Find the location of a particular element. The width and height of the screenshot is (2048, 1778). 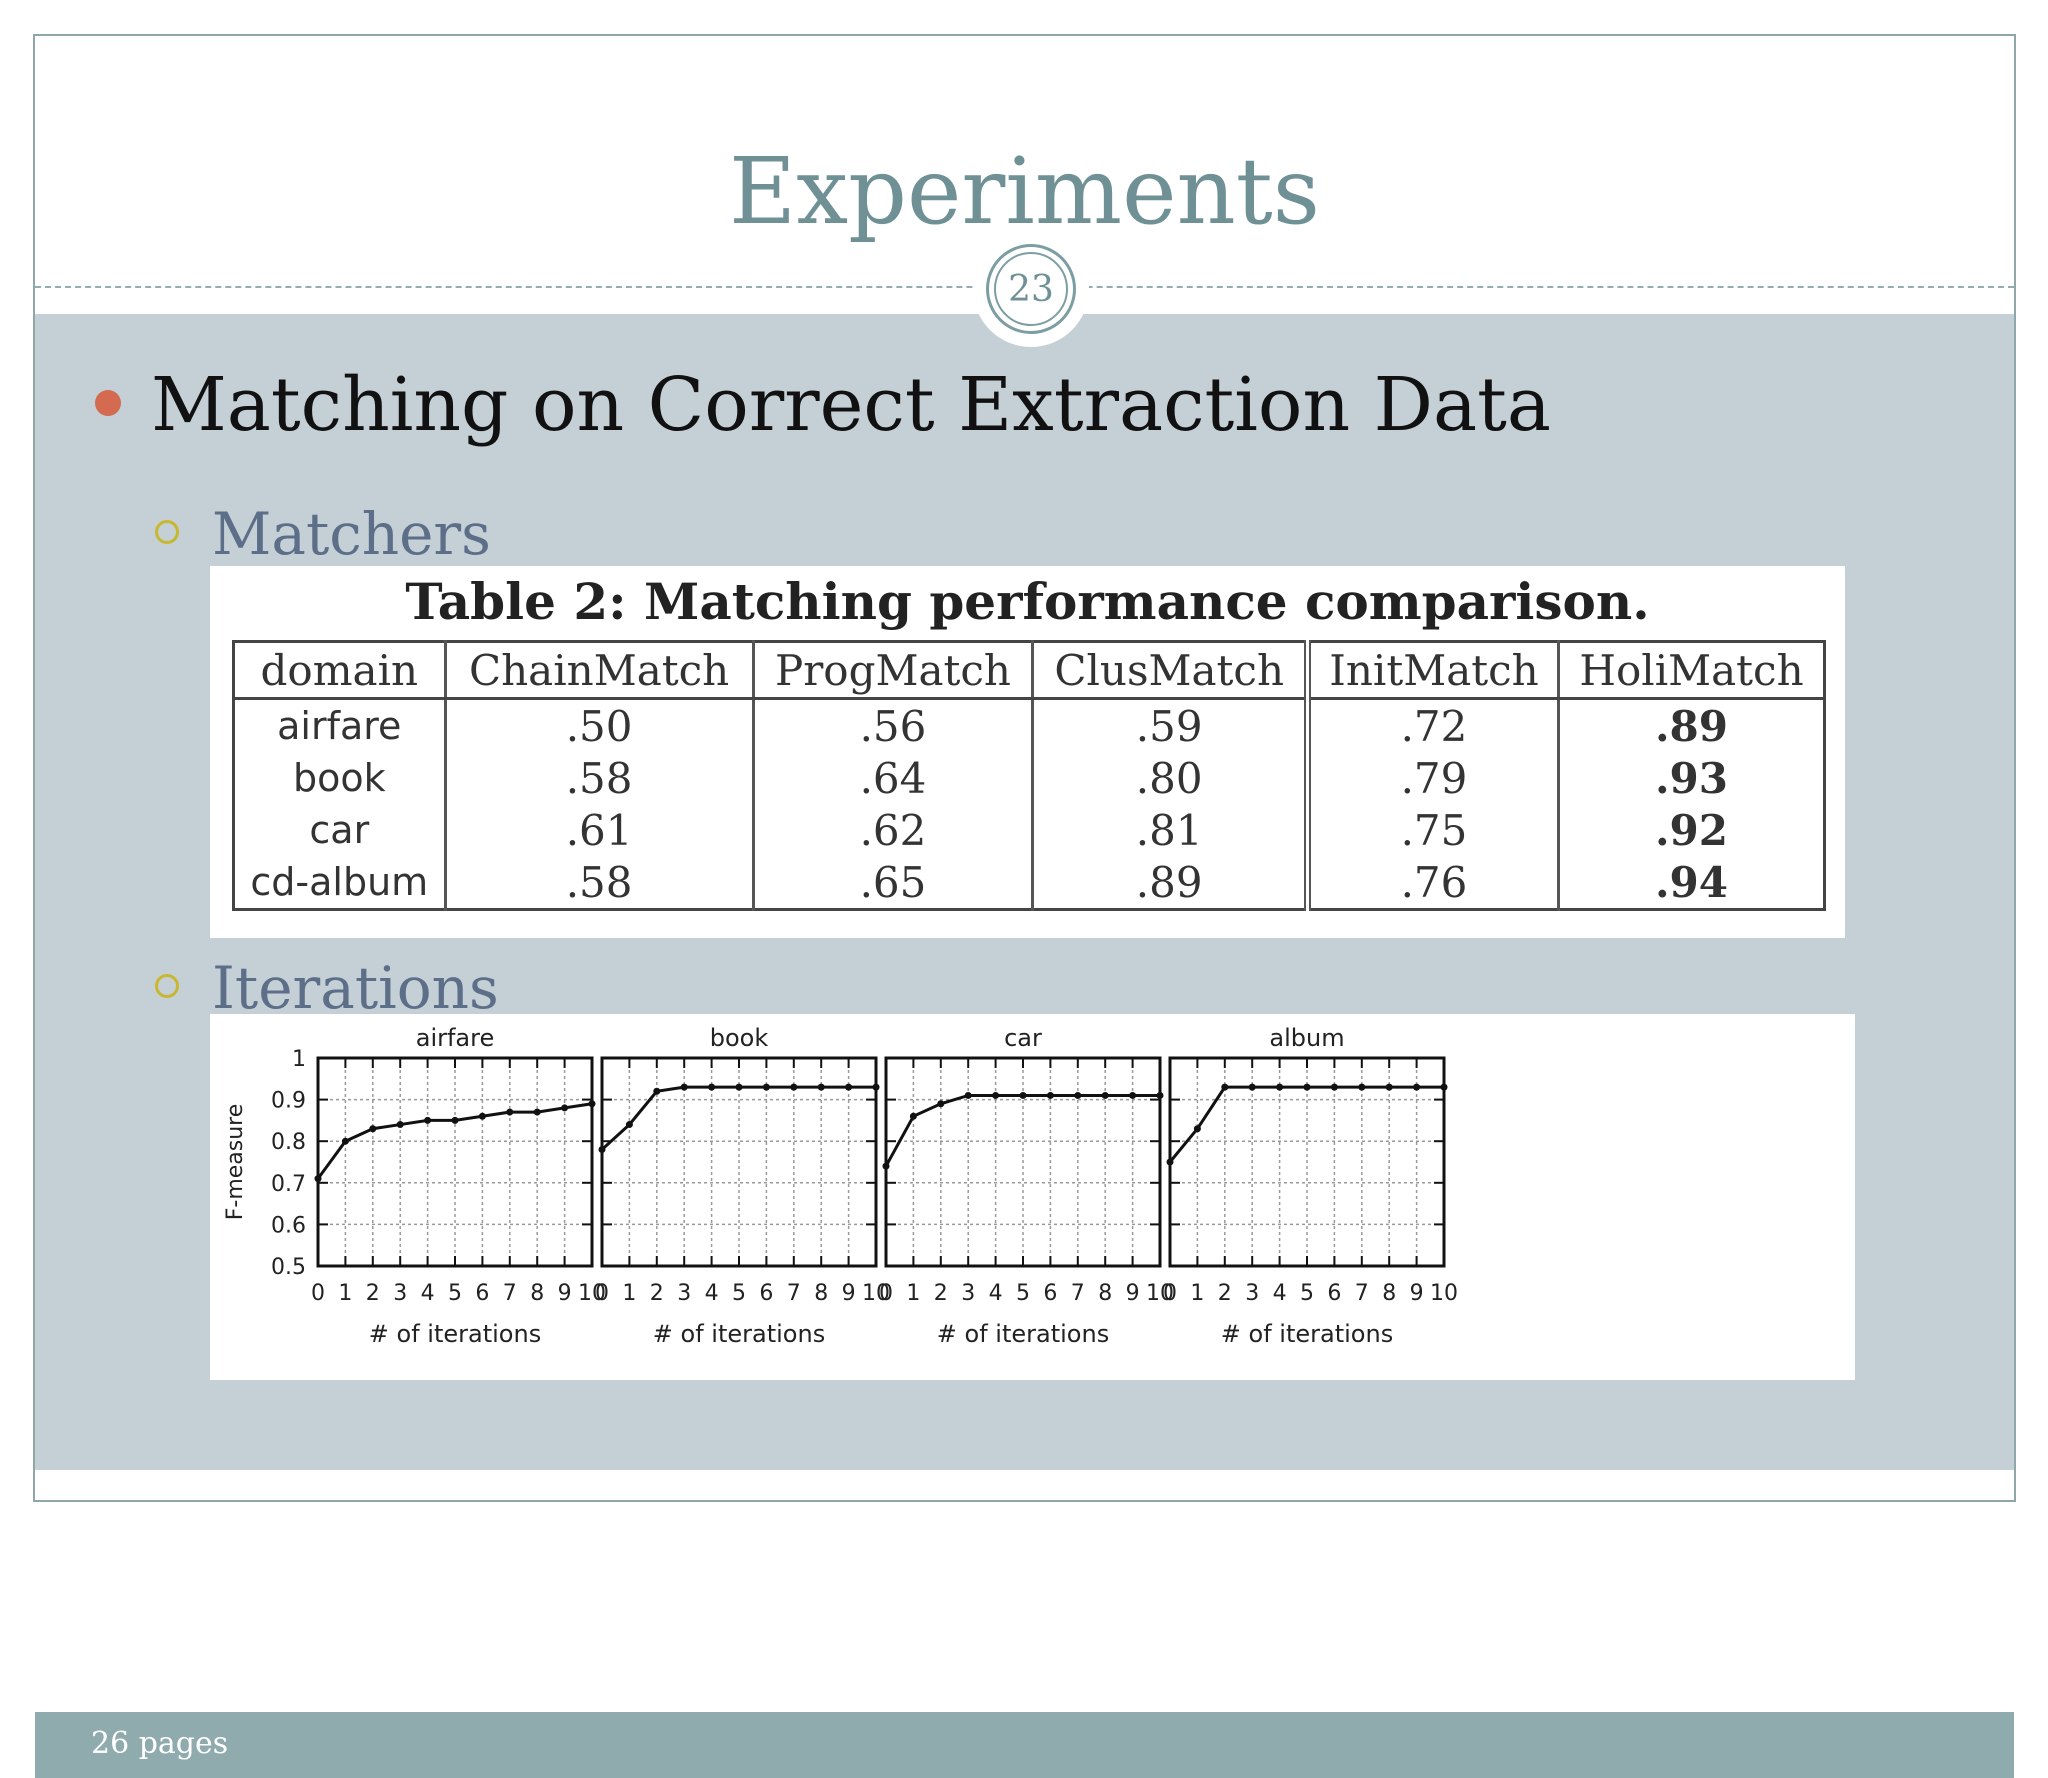

table-cell: car is located at coordinates (339, 830).